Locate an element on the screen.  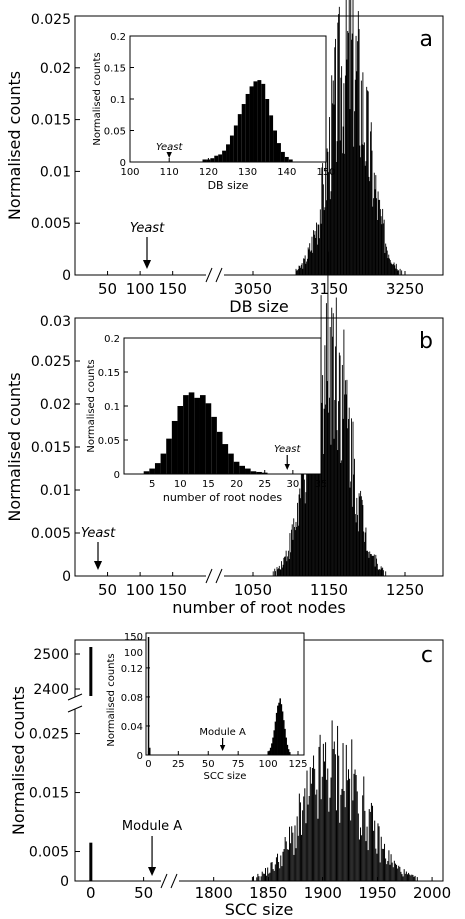
annotation-arrowhead is located at coordinates (222, 748).